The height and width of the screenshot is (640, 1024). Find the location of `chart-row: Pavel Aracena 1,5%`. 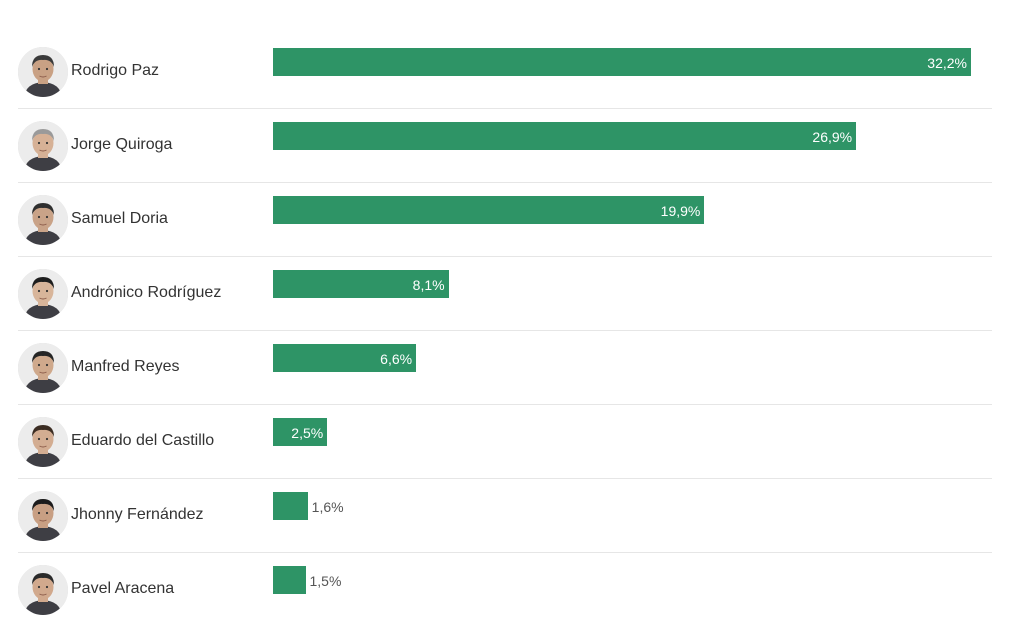

chart-row: Pavel Aracena 1,5% is located at coordinates (505, 590).